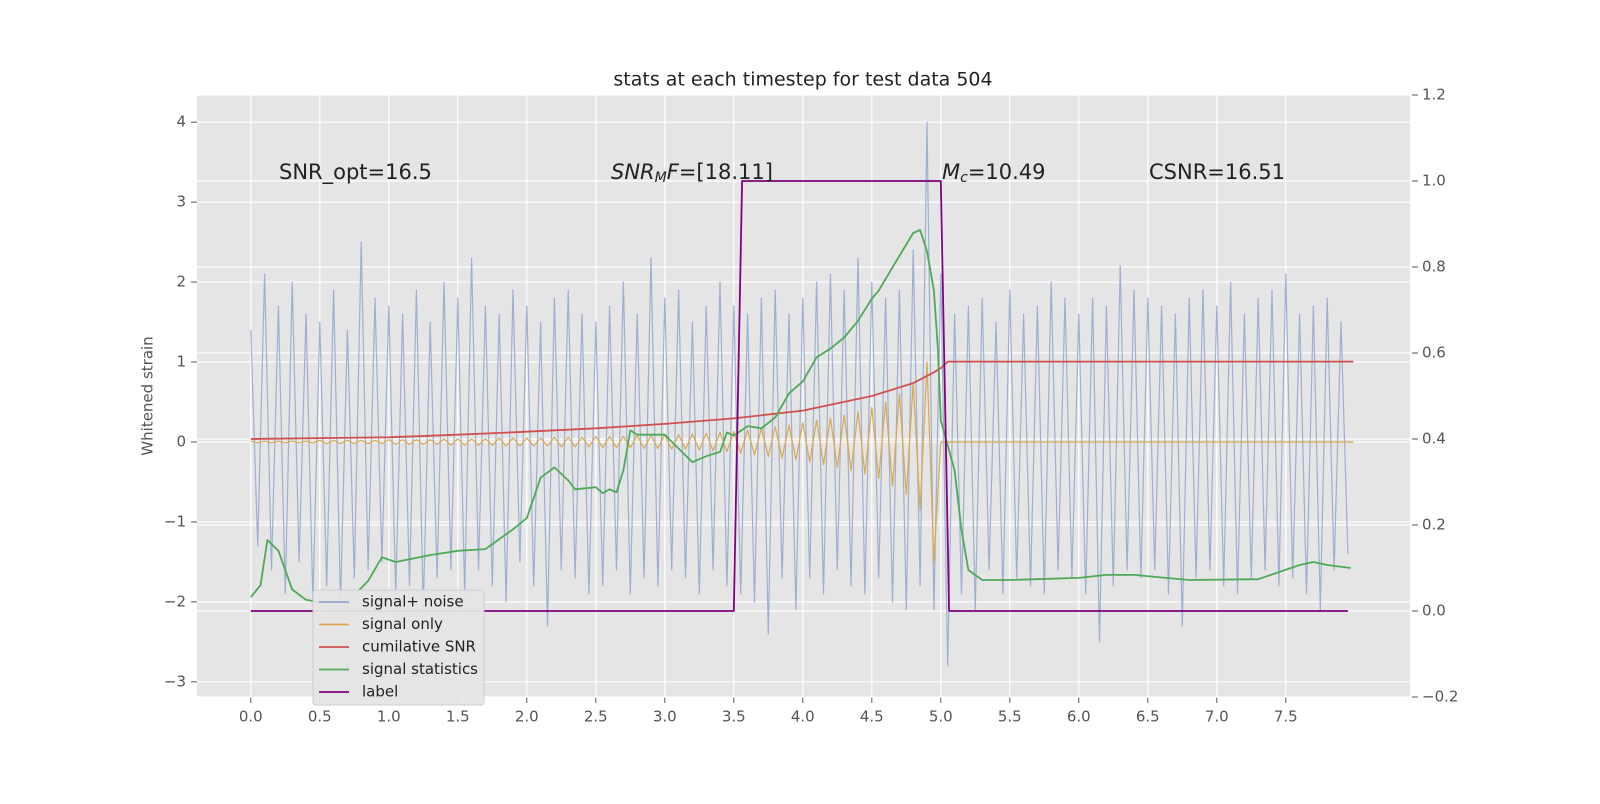 This screenshot has width=1600, height=804. What do you see at coordinates (1434, 95) in the screenshot?
I see `y2-tick-label: 1.2` at bounding box center [1434, 95].